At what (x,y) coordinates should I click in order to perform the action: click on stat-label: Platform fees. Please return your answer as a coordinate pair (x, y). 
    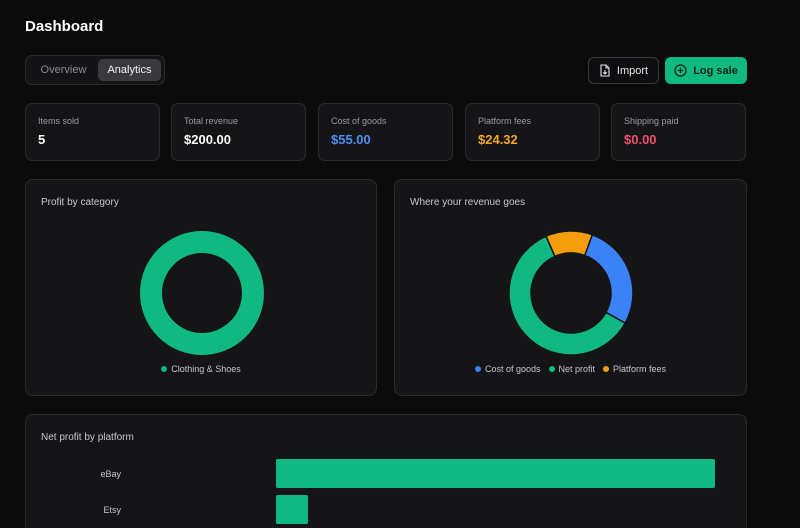
    Looking at the image, I should click on (505, 121).